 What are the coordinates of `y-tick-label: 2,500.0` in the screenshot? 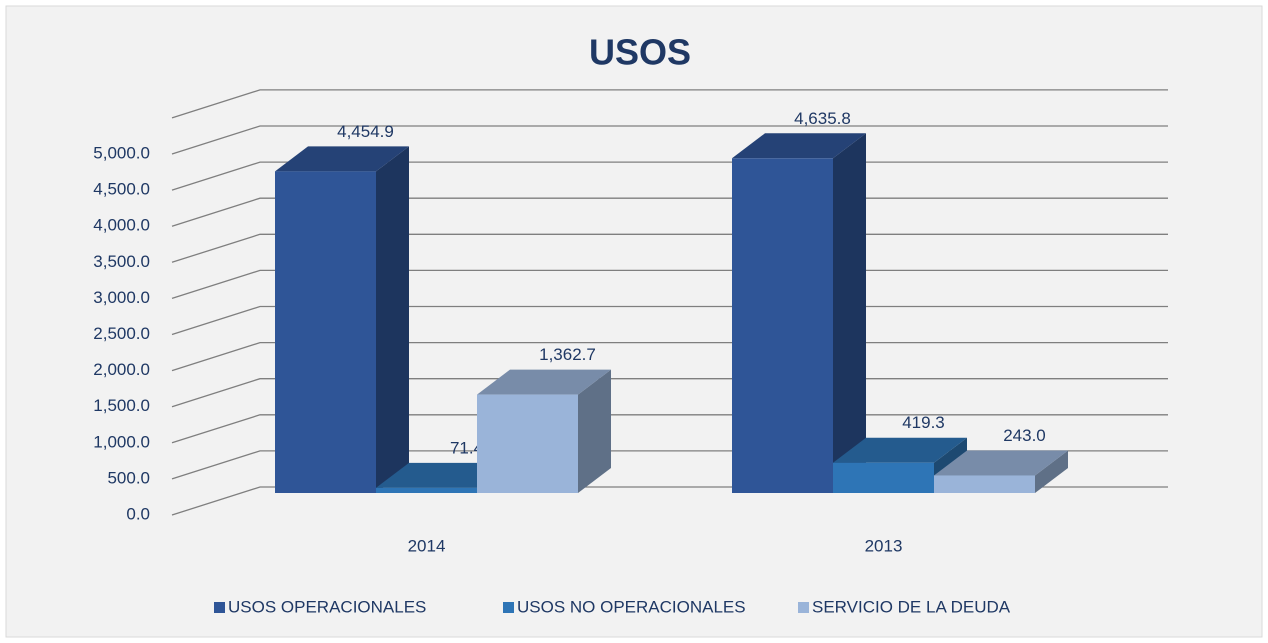 It's located at (121, 333).